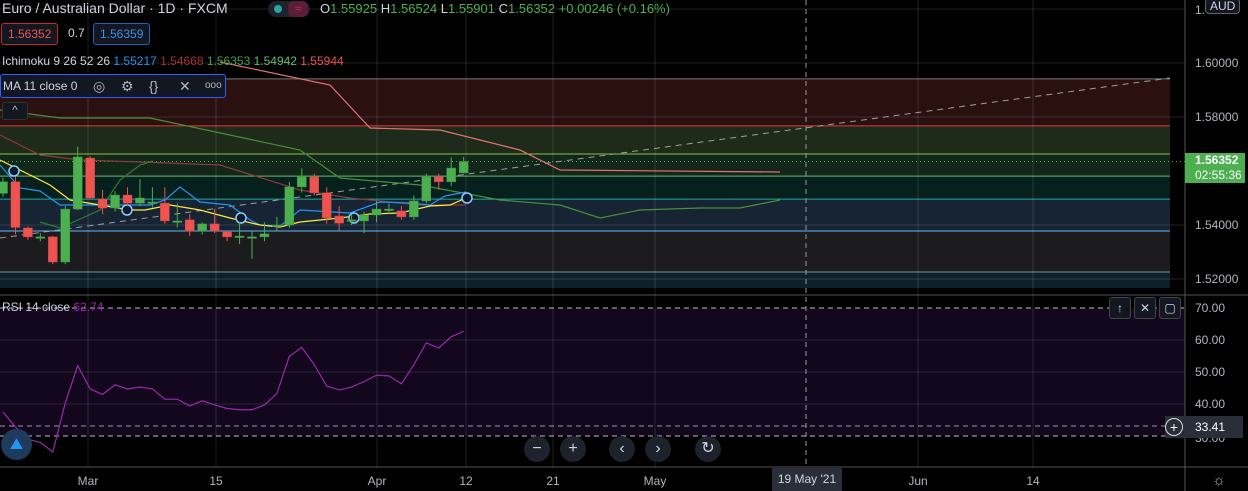  I want to click on maximize-pane-button: ▢, so click(1170, 308).